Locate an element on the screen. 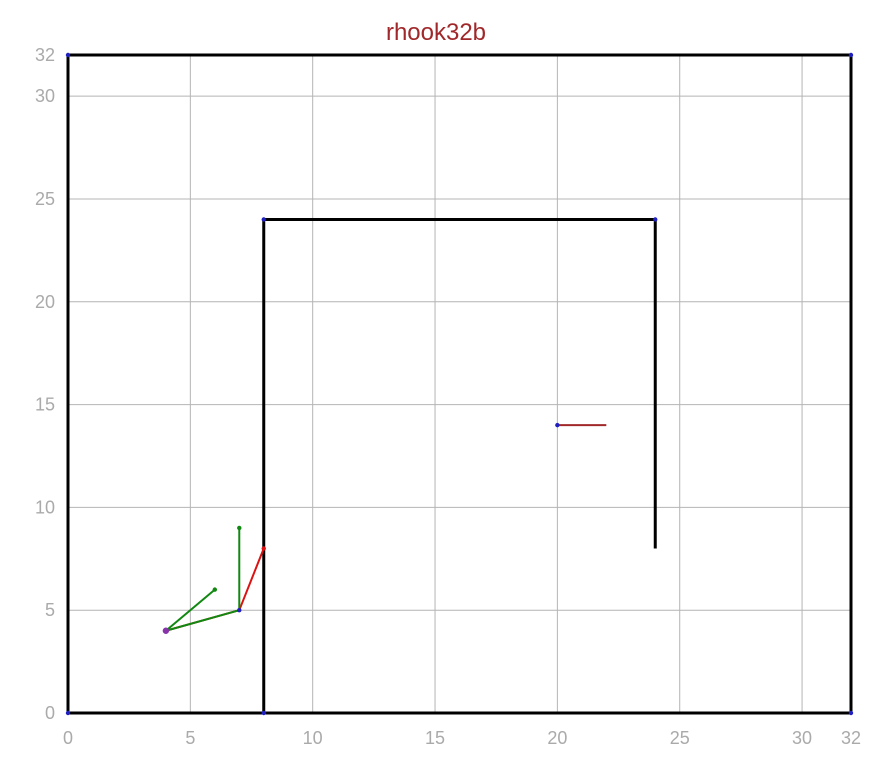 The width and height of the screenshot is (887, 763). goal-vertex is located at coordinates (557, 425).